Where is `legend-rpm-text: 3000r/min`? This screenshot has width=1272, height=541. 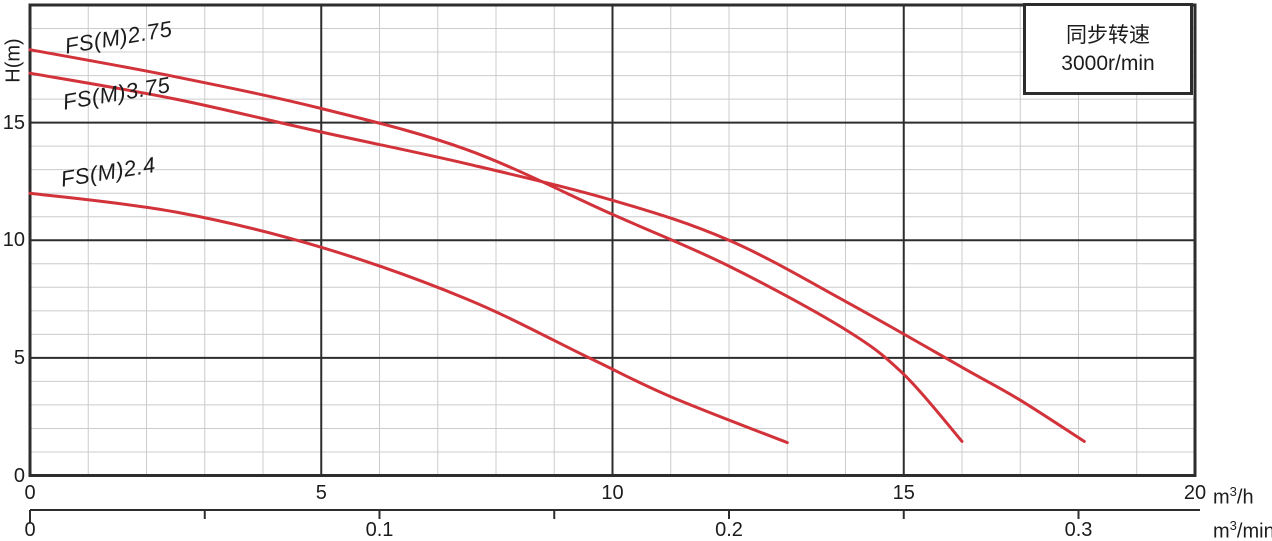 legend-rpm-text: 3000r/min is located at coordinates (1108, 63).